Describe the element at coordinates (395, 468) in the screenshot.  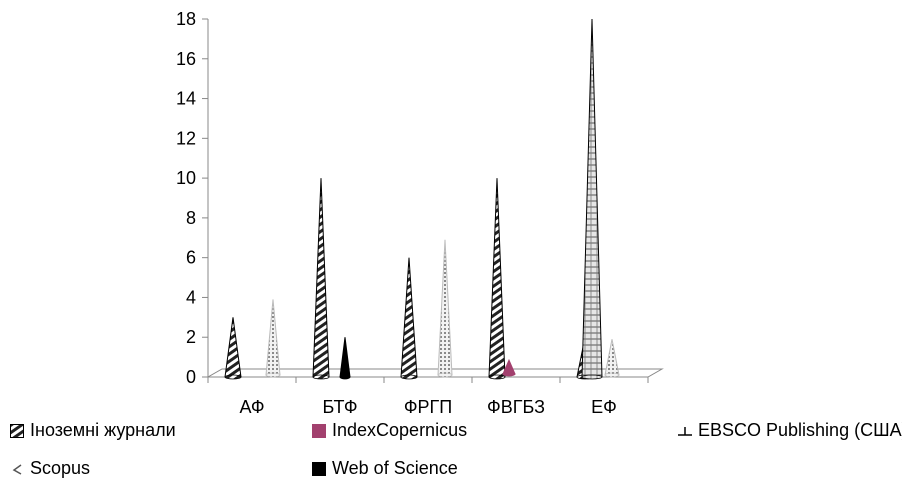
I see `legend-label: Web of Science` at that location.